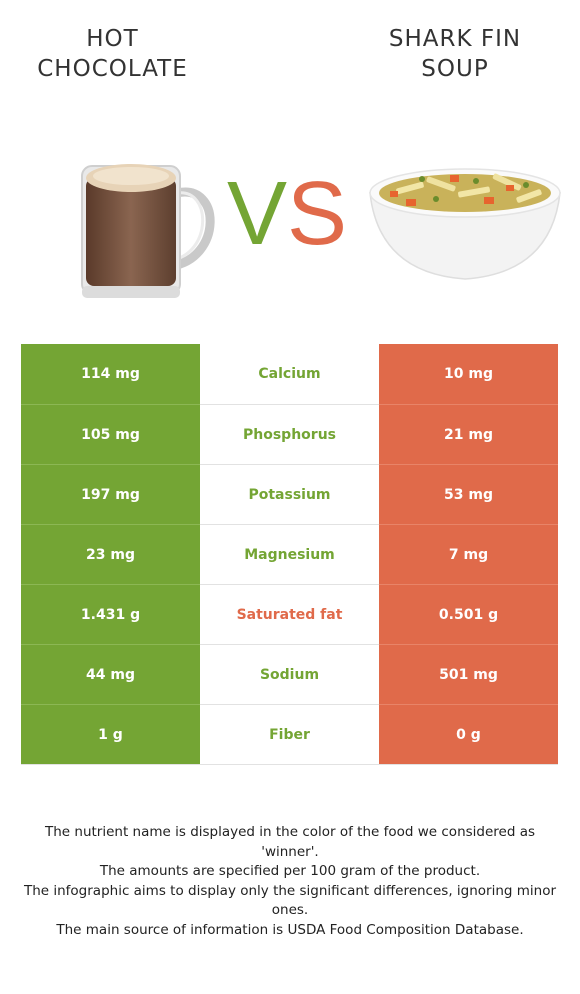  I want to click on left-value-cell: 114 mg, so click(110, 374).